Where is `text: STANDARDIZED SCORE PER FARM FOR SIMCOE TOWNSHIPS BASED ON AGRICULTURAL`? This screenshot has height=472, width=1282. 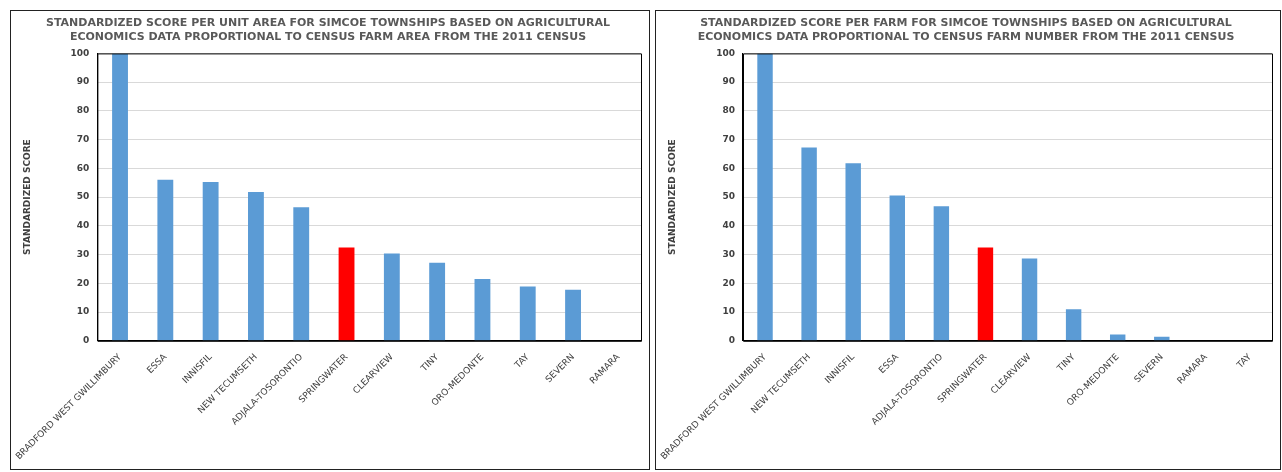
text: STANDARDIZED SCORE PER FARM FOR SIMCOE TOWNSHIPS BASED ON AGRICULTURAL is located at coordinates (966, 23).